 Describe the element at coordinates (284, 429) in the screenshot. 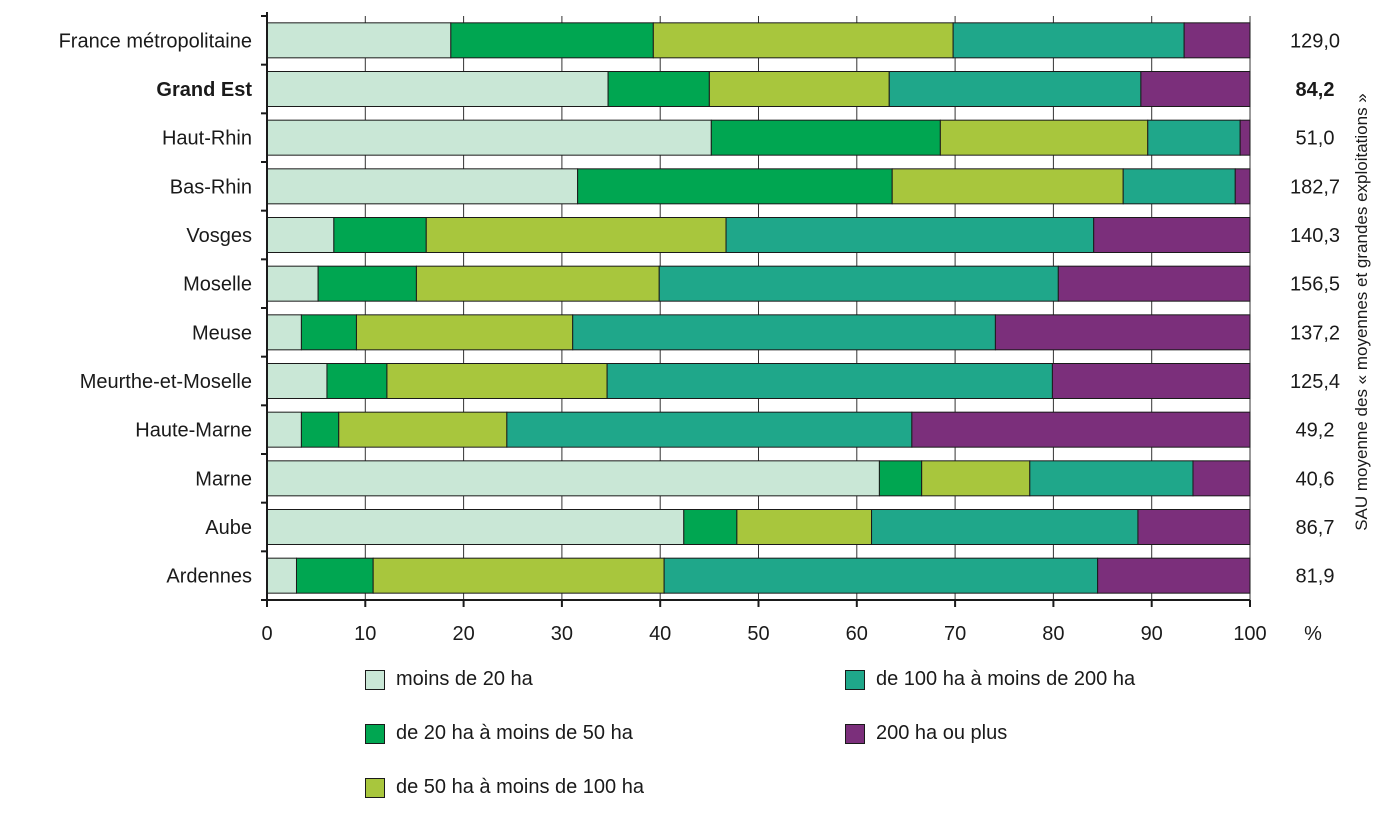

I see `bar-haute-marne-s0` at that location.